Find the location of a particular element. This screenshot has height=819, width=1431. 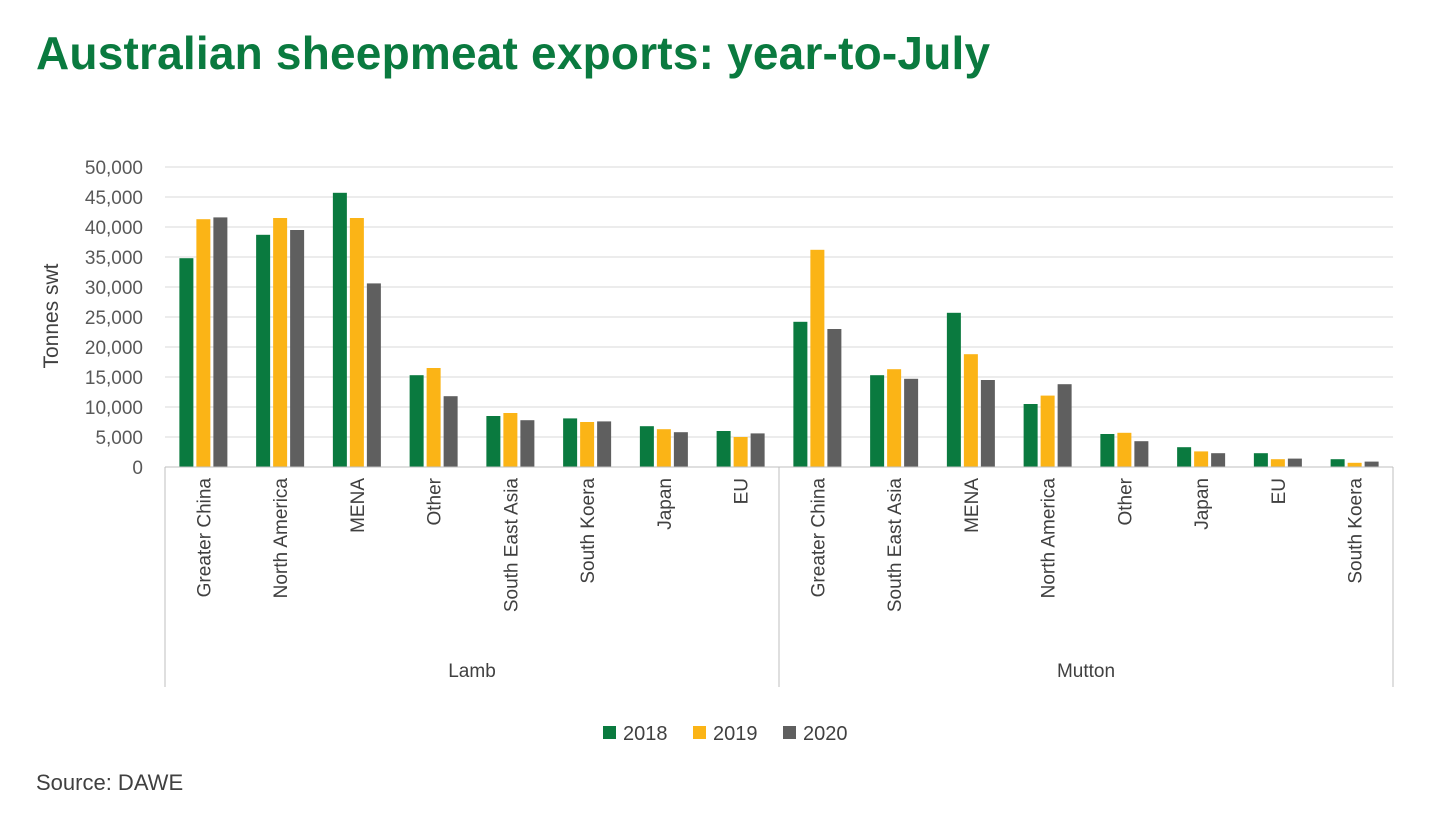

group-label: Mutton is located at coordinates (1086, 671).